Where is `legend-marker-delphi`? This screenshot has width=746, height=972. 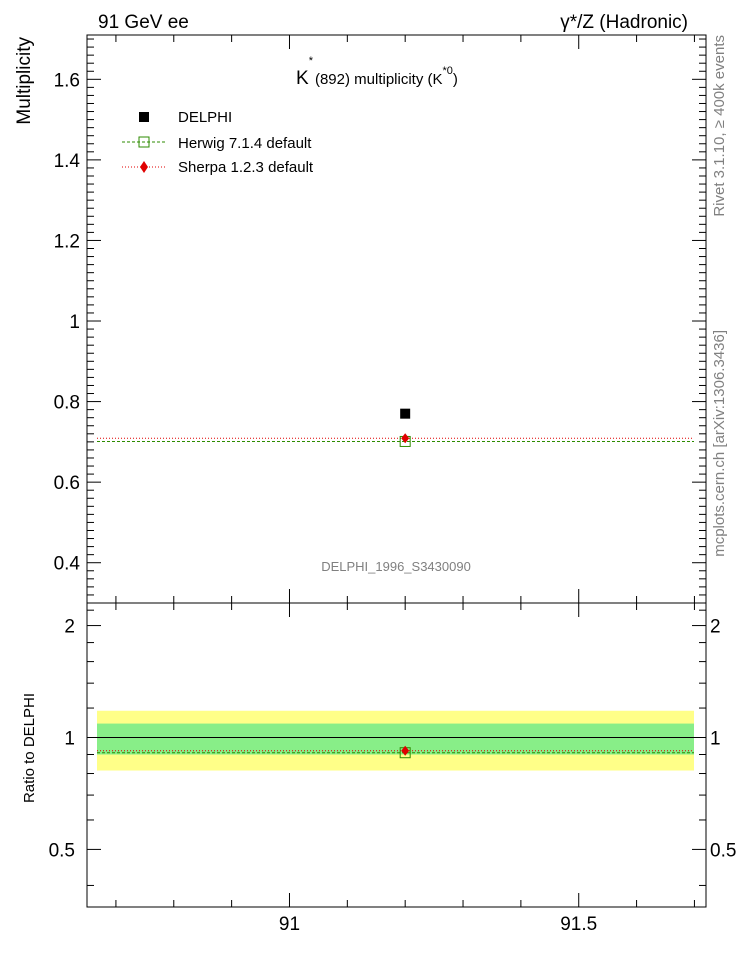
legend-marker-delphi is located at coordinates (144, 117).